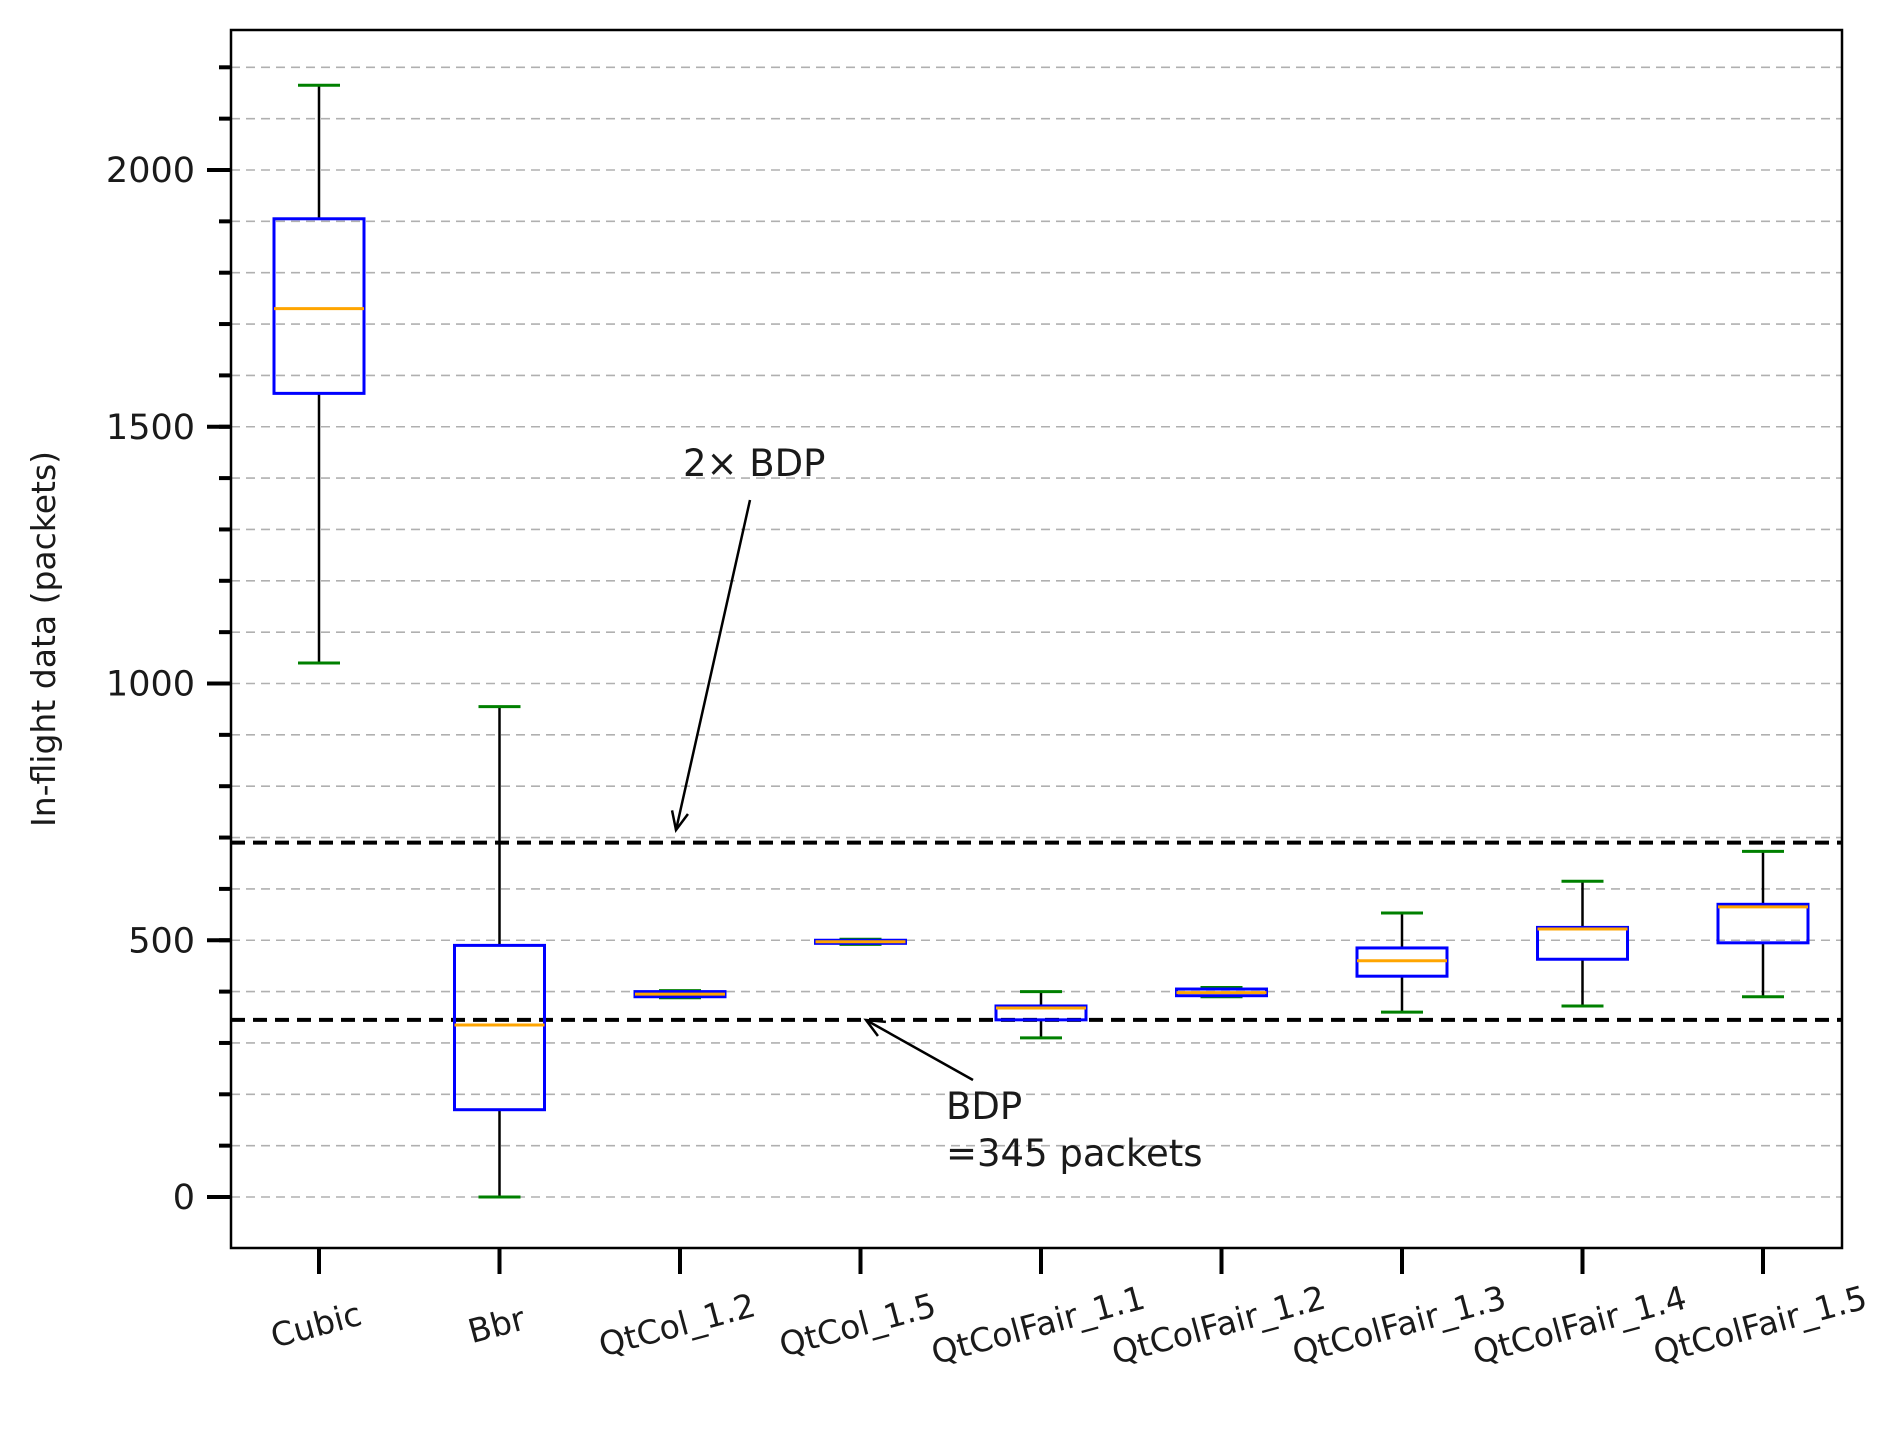  Describe the element at coordinates (1074, 1153) in the screenshot. I see `annotation-bdp-value: =345 packets` at that location.